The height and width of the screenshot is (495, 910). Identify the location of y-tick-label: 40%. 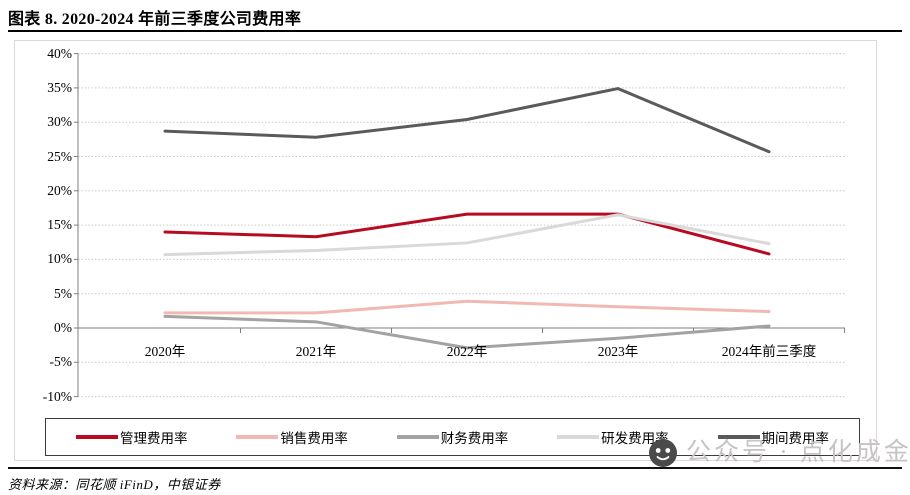
(59, 53).